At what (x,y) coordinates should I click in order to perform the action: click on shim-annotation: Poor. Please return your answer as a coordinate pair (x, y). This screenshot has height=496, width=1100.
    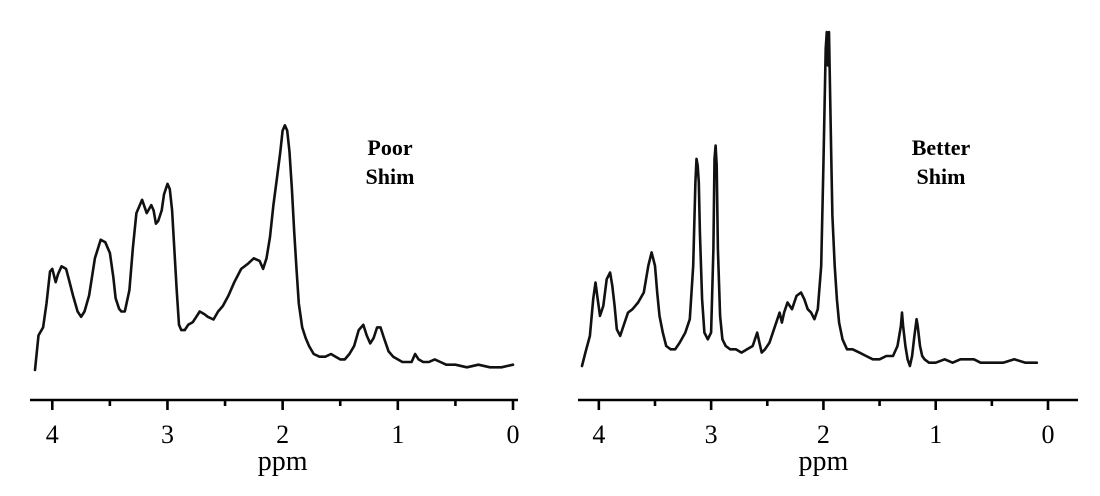
    Looking at the image, I should click on (389, 147).